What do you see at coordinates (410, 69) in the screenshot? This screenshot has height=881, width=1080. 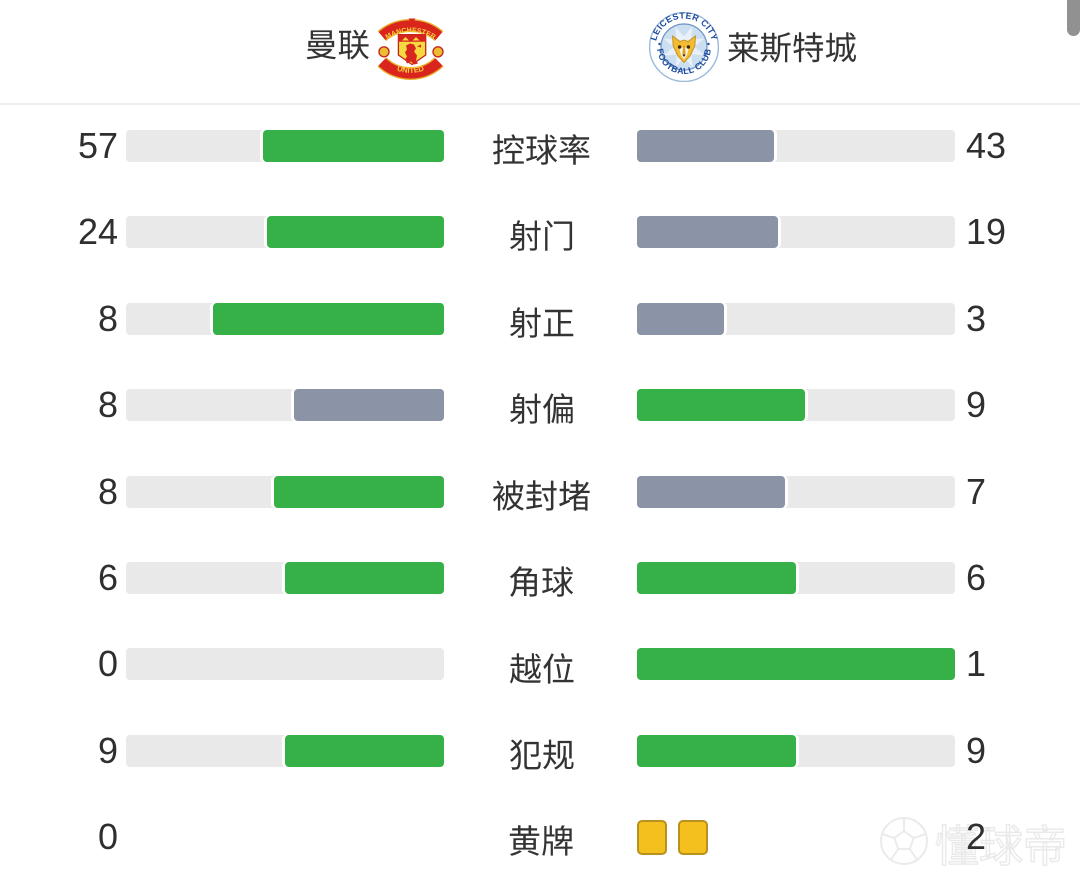 I see `svg-text: UNITED` at bounding box center [410, 69].